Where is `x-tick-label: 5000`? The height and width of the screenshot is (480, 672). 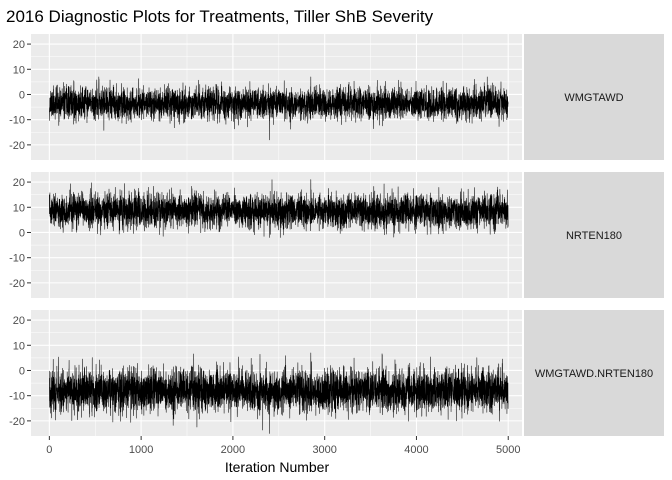 x-tick-label: 5000 is located at coordinates (508, 450).